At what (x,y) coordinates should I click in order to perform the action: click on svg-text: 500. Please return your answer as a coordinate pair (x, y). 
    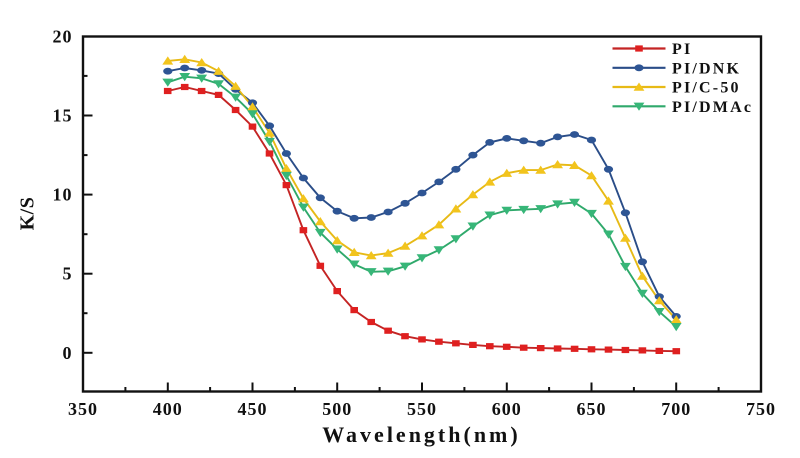
    Looking at the image, I should click on (337, 409).